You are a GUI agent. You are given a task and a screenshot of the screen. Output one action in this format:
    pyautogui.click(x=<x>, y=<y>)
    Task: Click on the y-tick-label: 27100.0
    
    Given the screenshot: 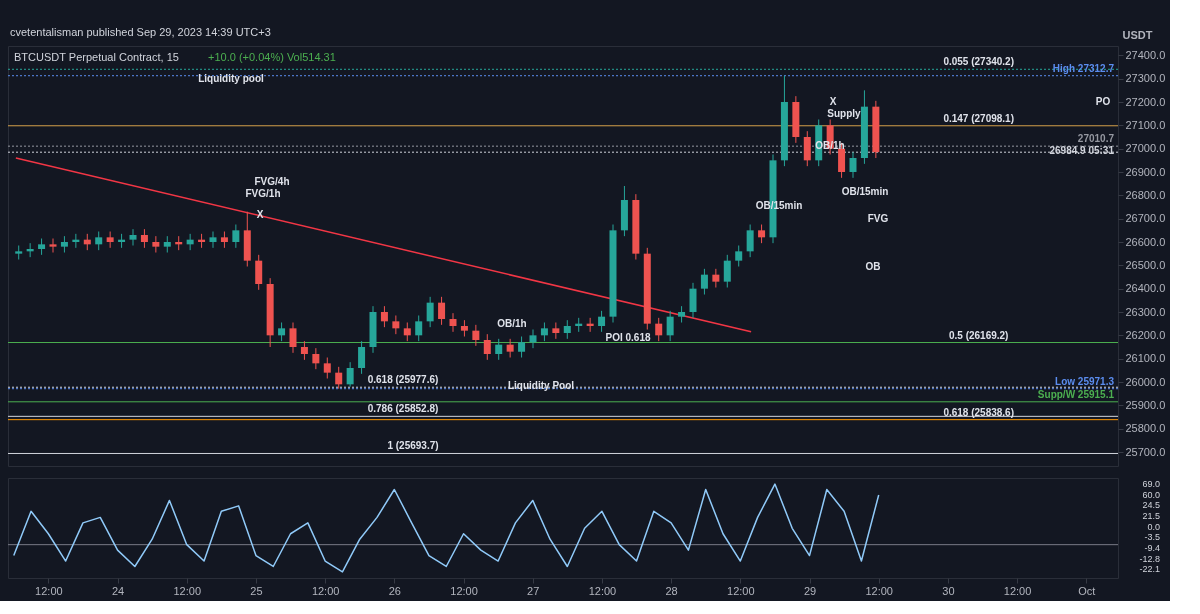 What is the action you would take?
    pyautogui.click(x=1145, y=124)
    